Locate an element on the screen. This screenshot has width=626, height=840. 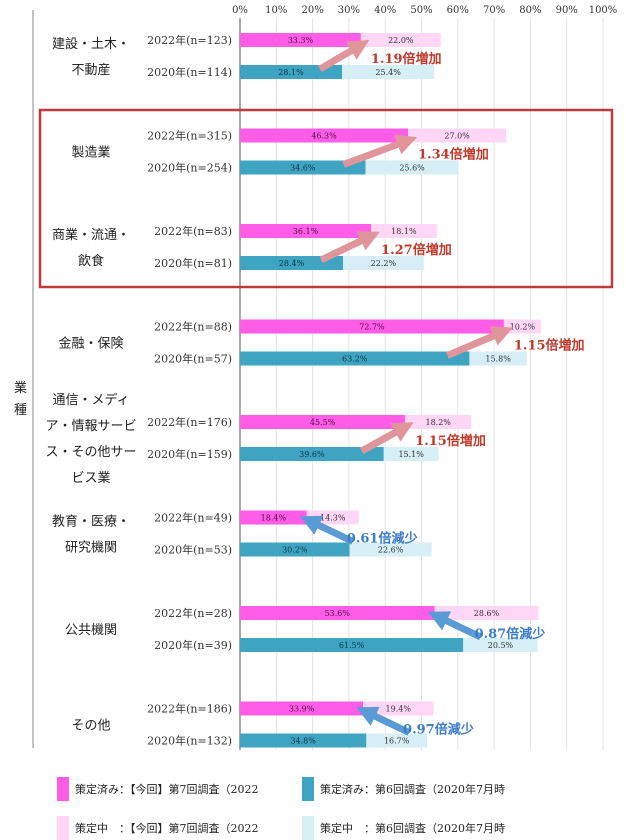
row-label: 2020年(n=132) is located at coordinates (189, 741).